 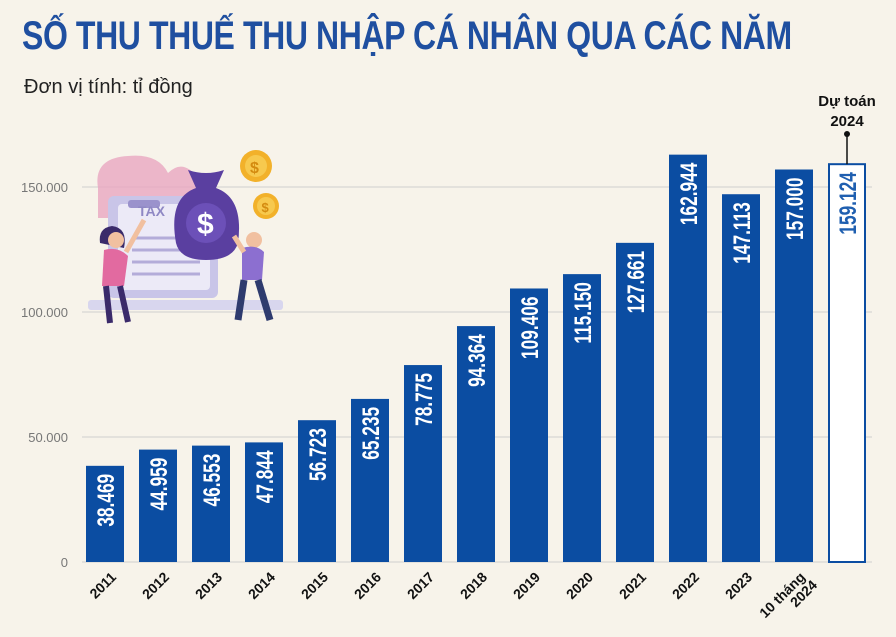 I want to click on bar-value-label: 46.553, so click(x=212, y=480).